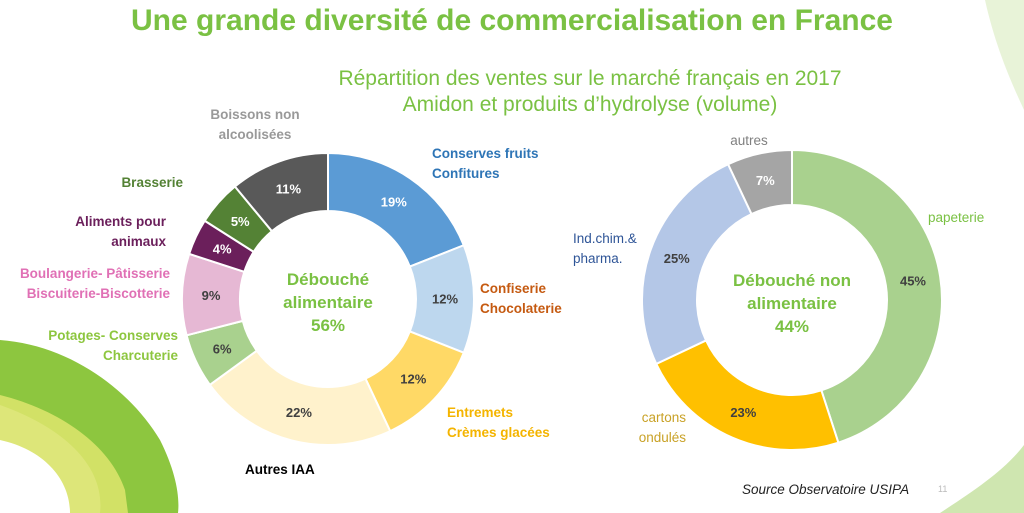 This screenshot has height=513, width=1024. What do you see at coordinates (743, 412) in the screenshot?
I see `slice-value-cartons-ondules: 23%` at bounding box center [743, 412].